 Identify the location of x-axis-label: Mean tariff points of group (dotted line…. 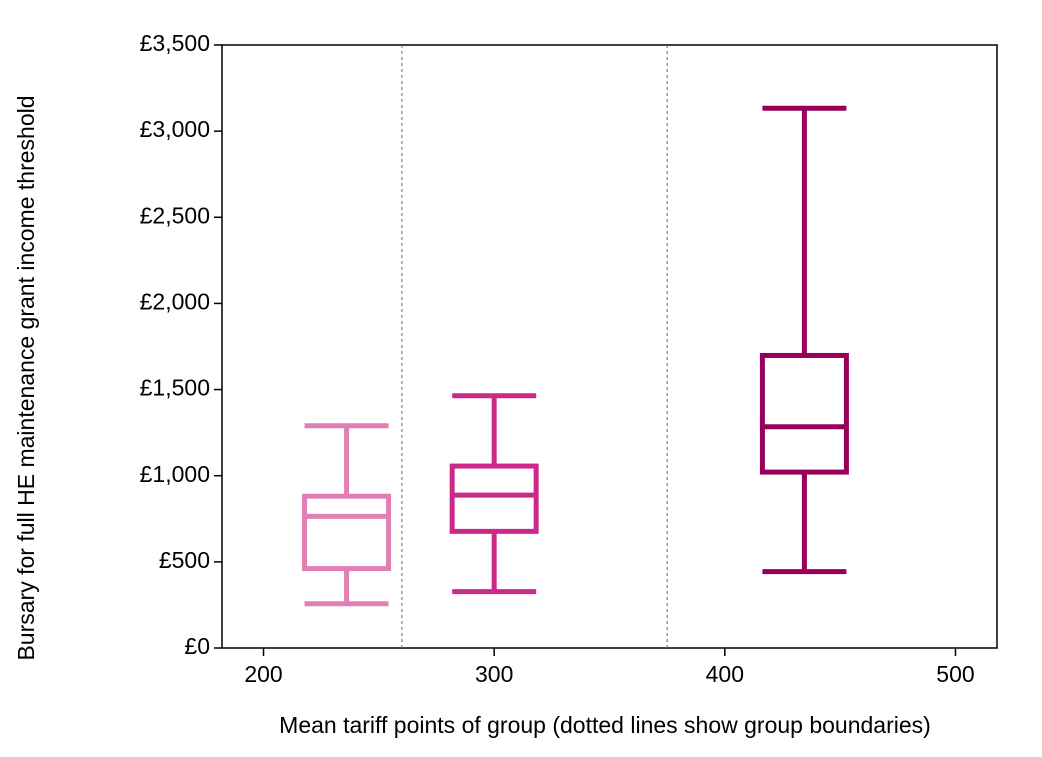
(605, 725).